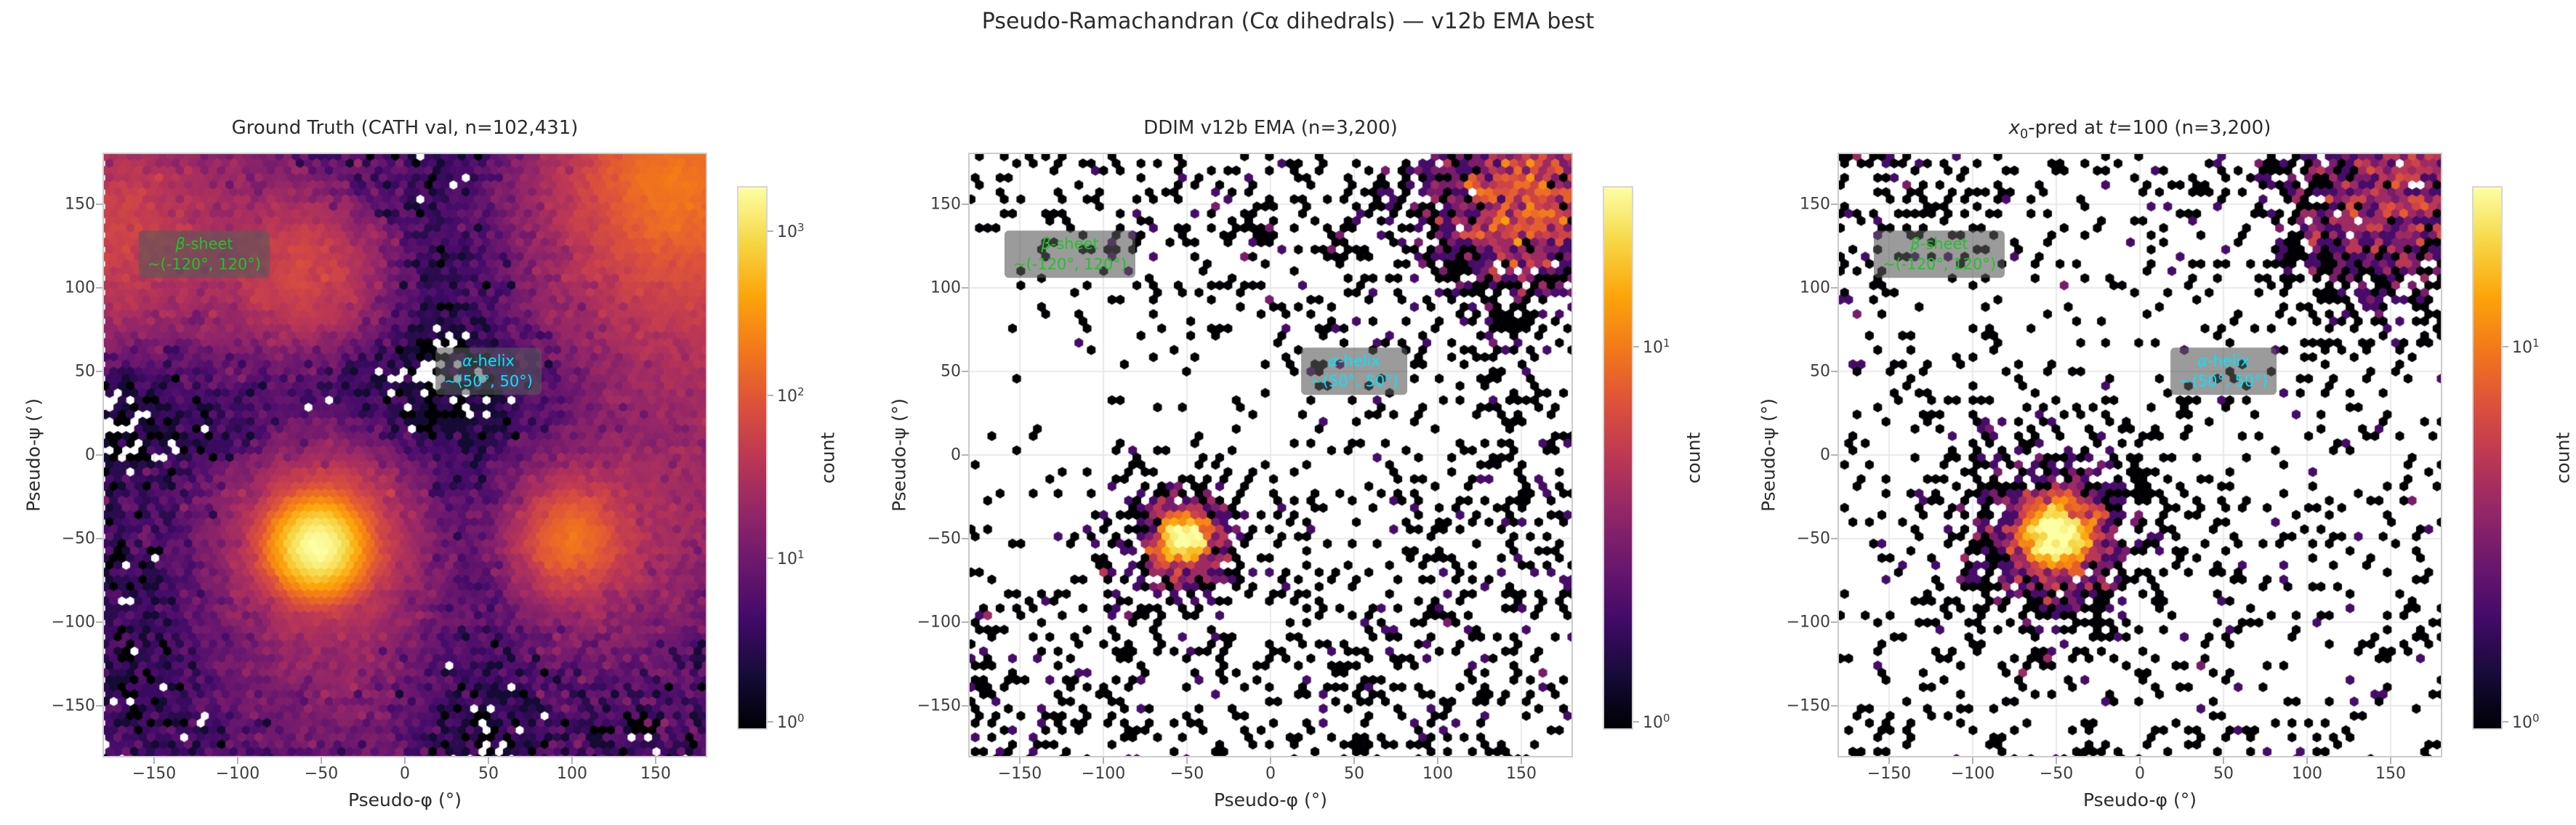 The image size is (2576, 825). I want to click on colorbar-tick-label: 10², so click(791, 395).